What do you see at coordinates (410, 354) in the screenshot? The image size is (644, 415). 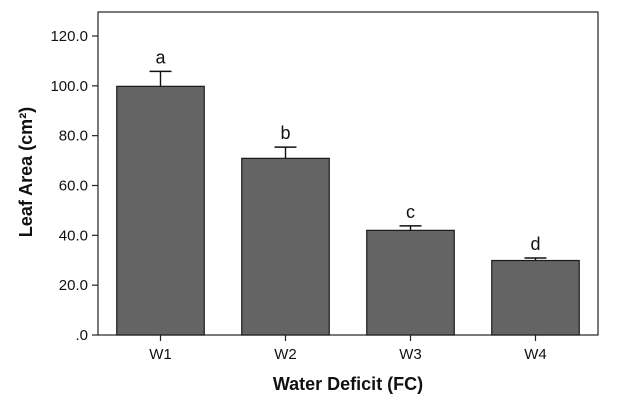 I see `x-tick-label: W3` at bounding box center [410, 354].